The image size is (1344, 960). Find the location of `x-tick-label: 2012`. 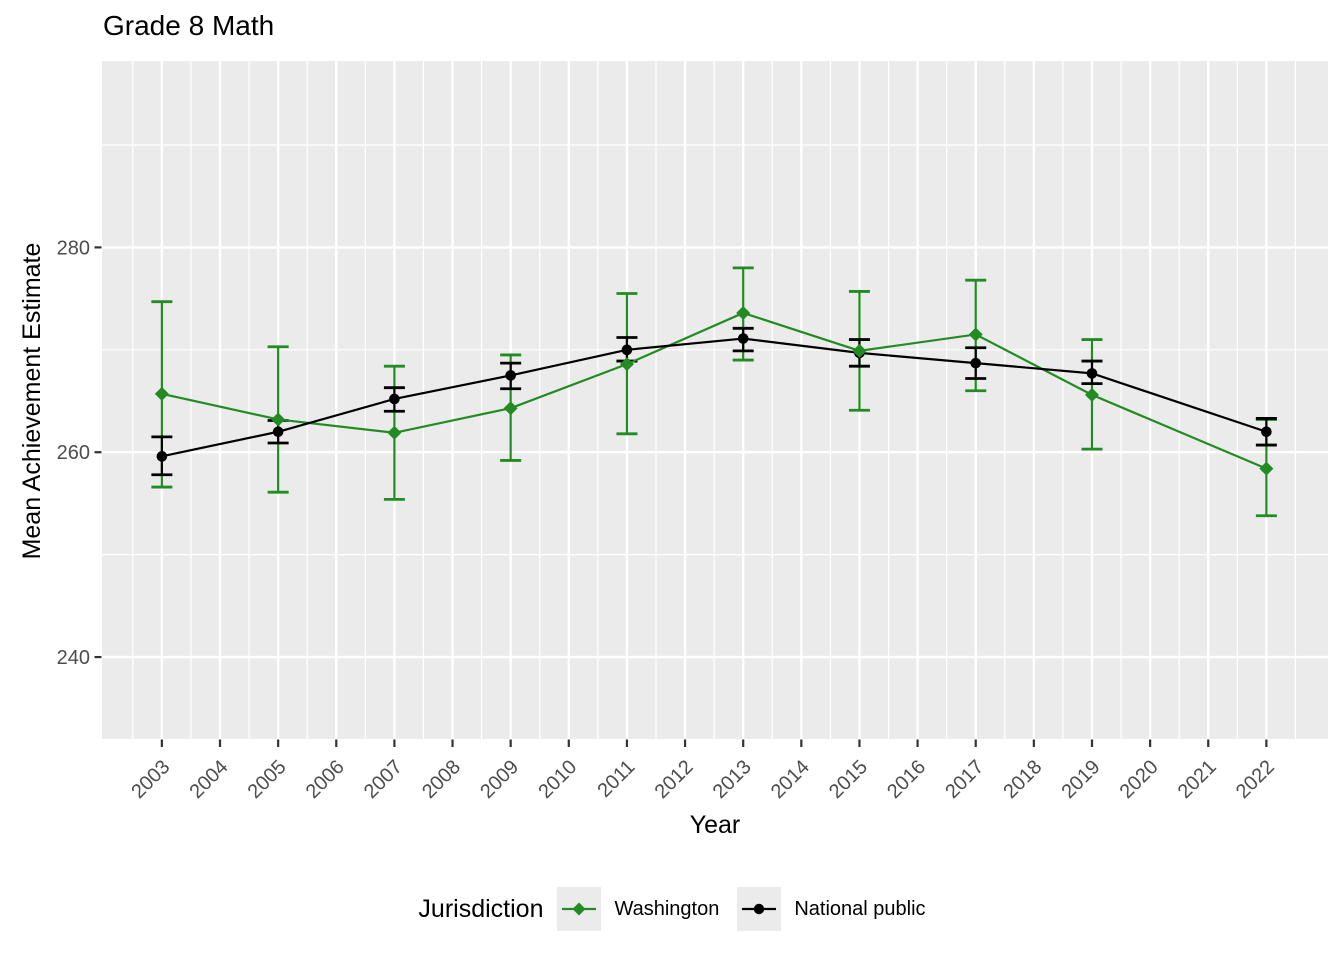

x-tick-label: 2012 is located at coordinates (674, 779).